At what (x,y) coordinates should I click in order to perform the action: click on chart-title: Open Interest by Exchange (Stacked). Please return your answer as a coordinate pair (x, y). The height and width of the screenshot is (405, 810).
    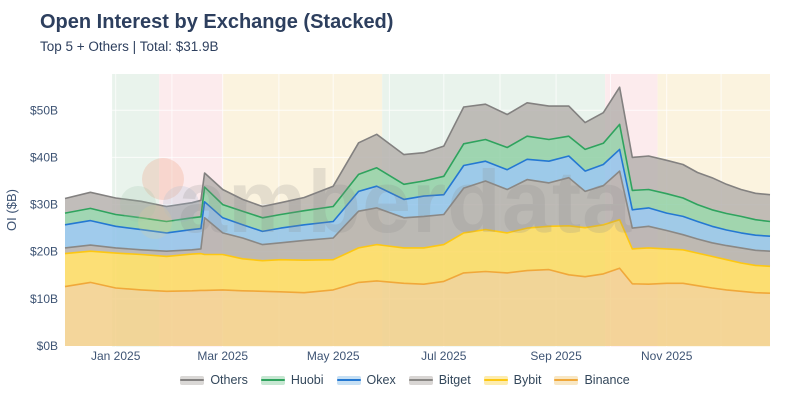
    Looking at the image, I should click on (217, 22).